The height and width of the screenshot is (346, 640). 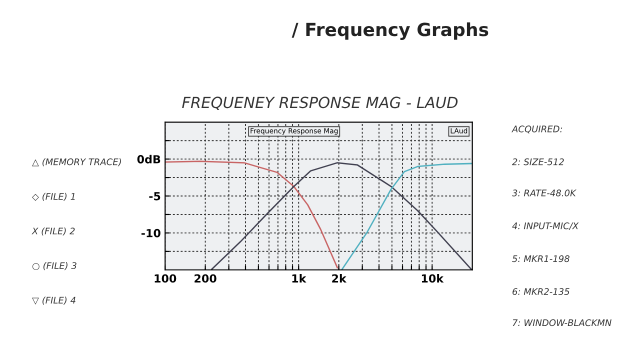 What do you see at coordinates (53, 231) in the screenshot?
I see `text: X (FILE) 2` at bounding box center [53, 231].